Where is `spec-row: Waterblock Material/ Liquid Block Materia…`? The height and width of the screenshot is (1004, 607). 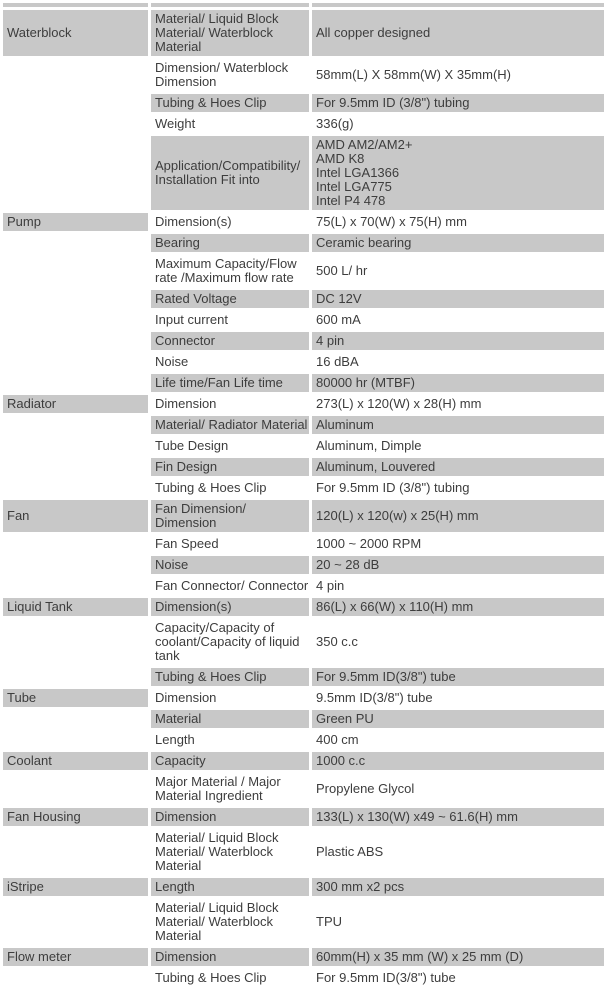
spec-row: Waterblock Material/ Liquid Block Materia… is located at coordinates (303, 33).